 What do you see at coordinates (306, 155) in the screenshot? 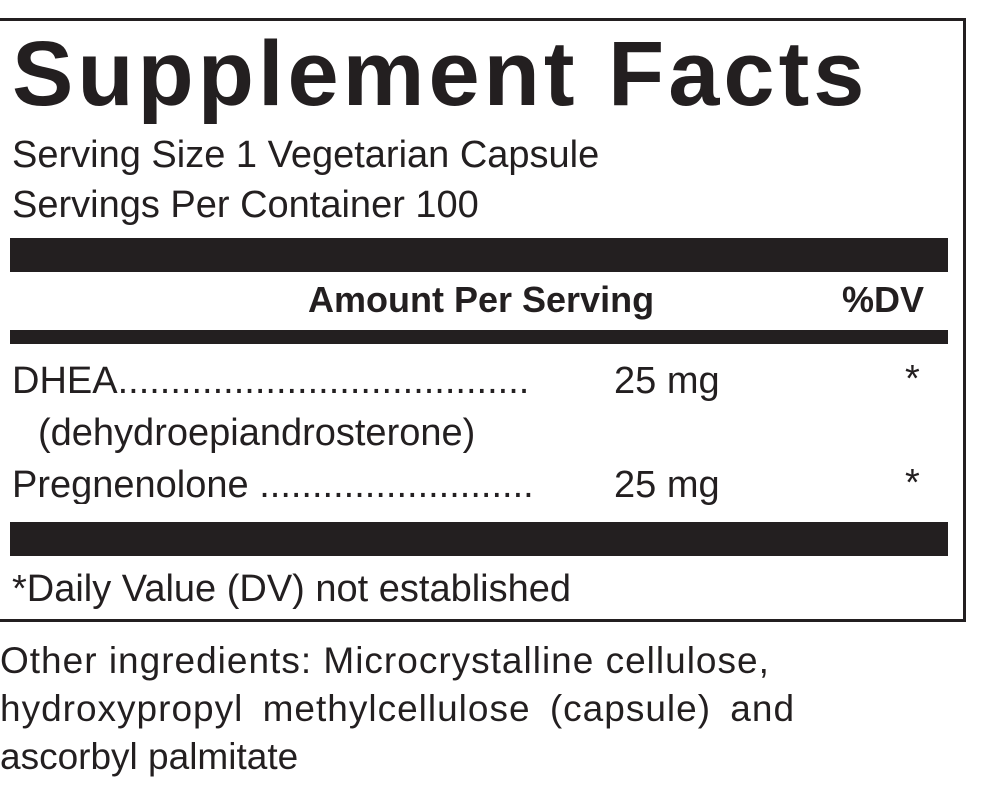
I see `serving-size: Serving Size 1 Vegetarian Capsule` at bounding box center [306, 155].